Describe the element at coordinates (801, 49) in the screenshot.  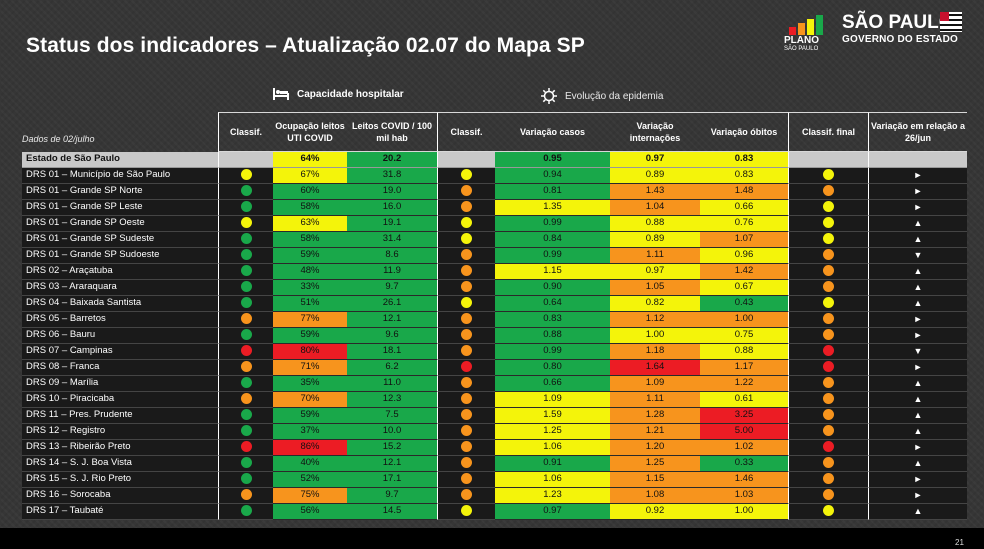
I see `plano-logo-line2: SÃO PAULO` at that location.